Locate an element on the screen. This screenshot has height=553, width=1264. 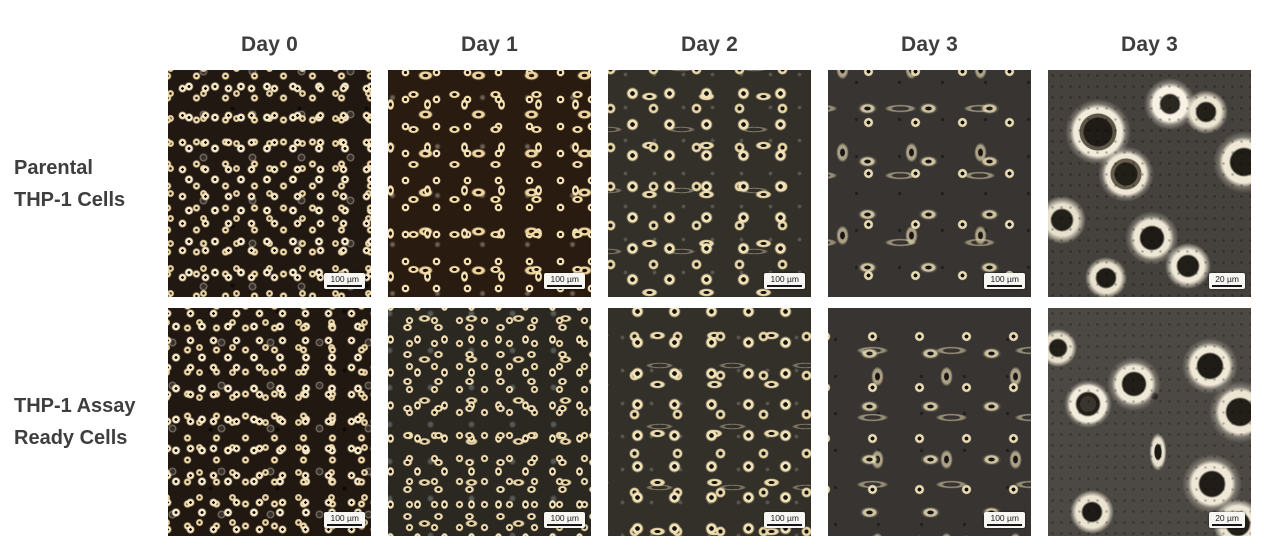
row-label-assay-ready-line1: THP-1 Assay is located at coordinates (75, 406).